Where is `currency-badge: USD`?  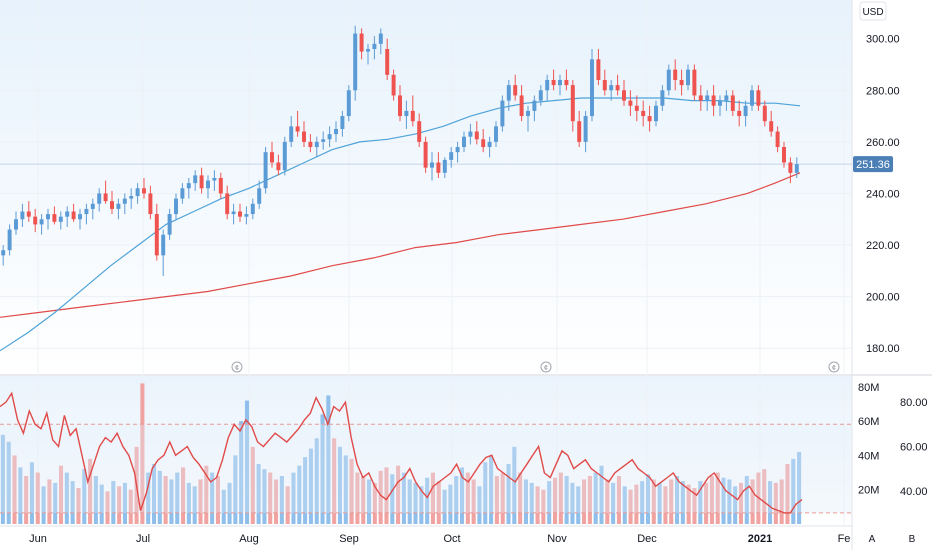
currency-badge: USD is located at coordinates (873, 11).